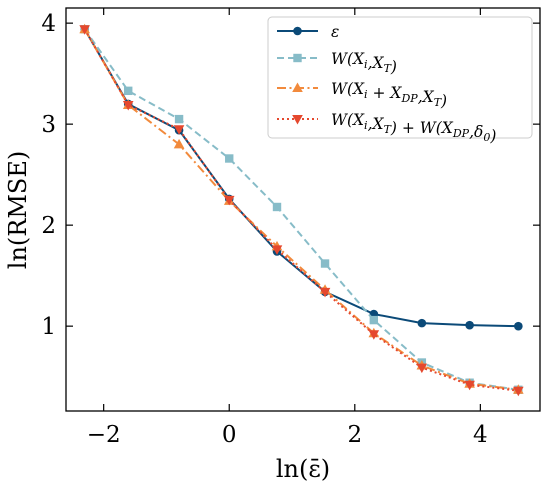 The height and width of the screenshot is (489, 549). Describe the element at coordinates (413, 128) in the screenshot. I see `legend-label: W(Xi,XT) + W(XDP,δ0)` at that location.